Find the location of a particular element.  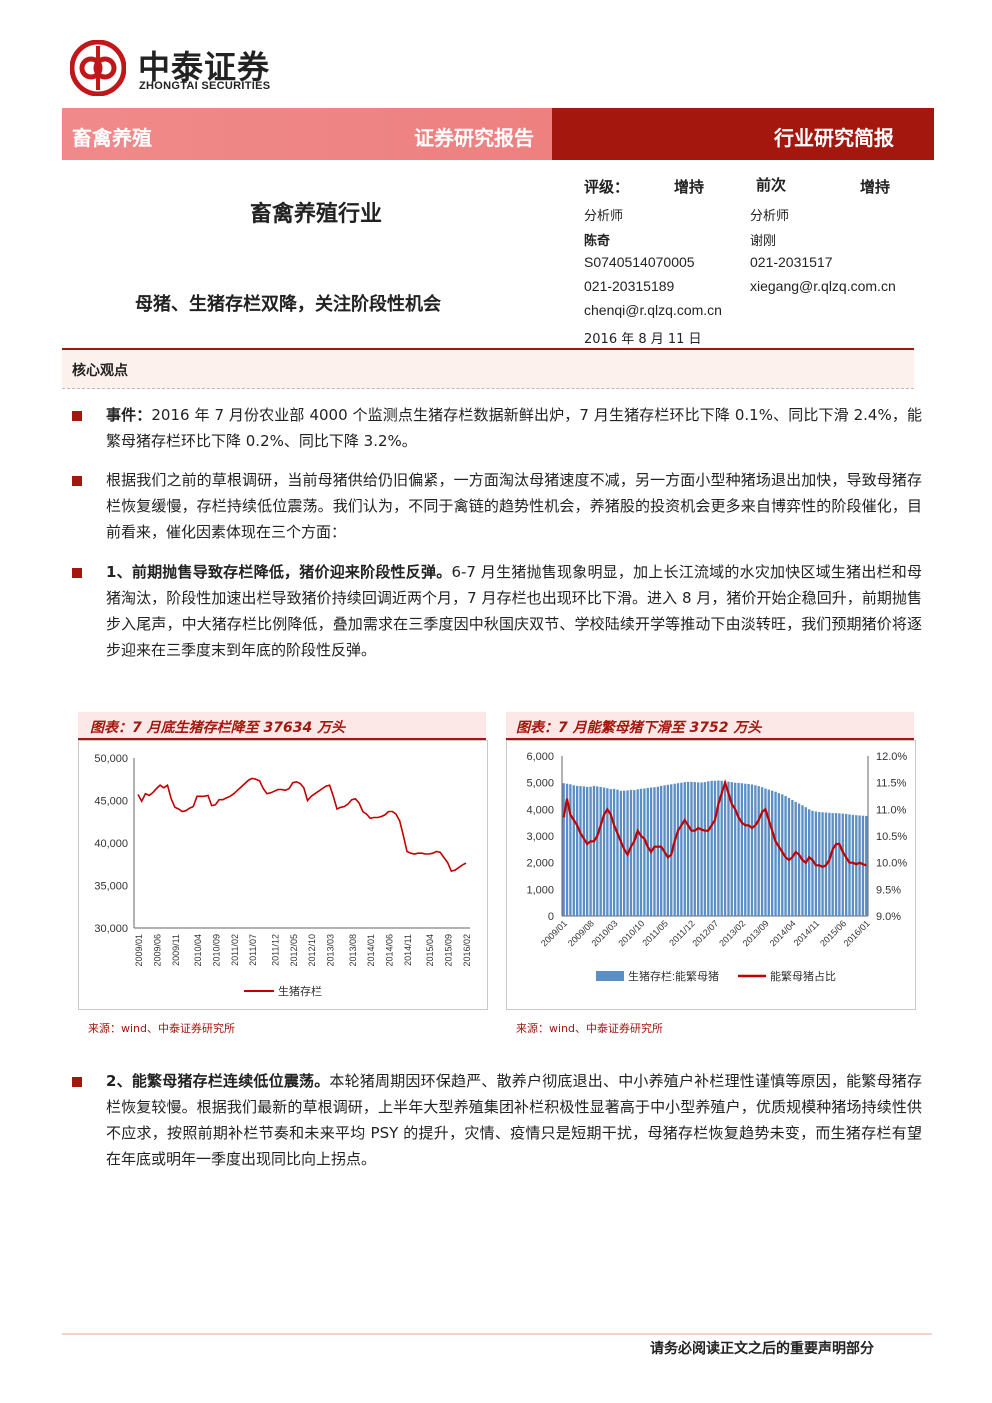

x-tick-label: 2010/10 is located at coordinates (631, 933).